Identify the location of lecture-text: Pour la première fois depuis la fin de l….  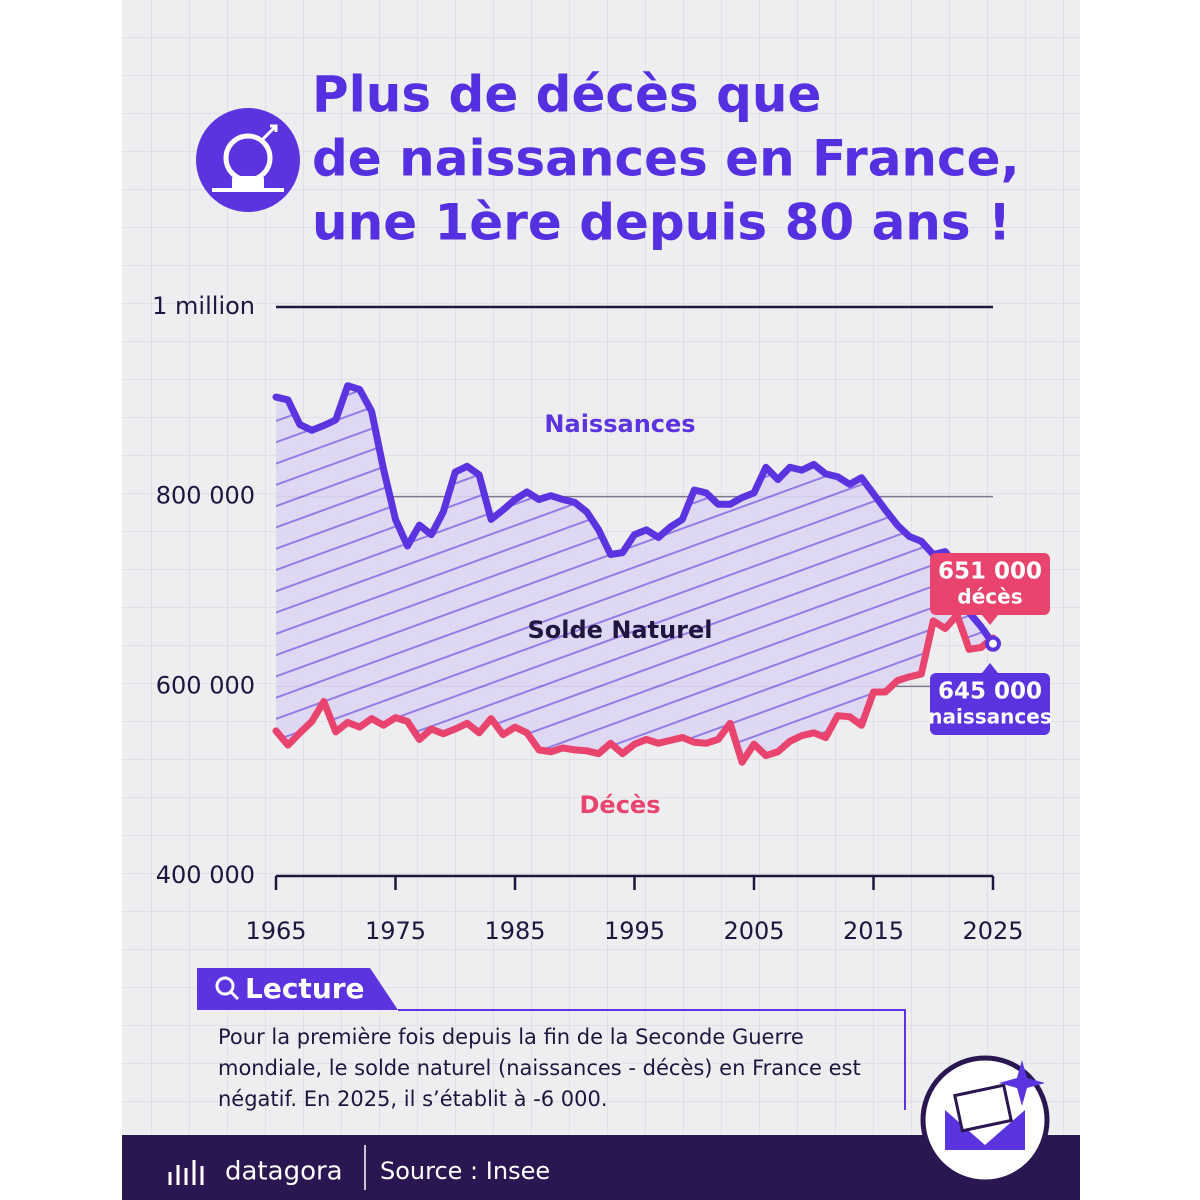
(539, 1068).